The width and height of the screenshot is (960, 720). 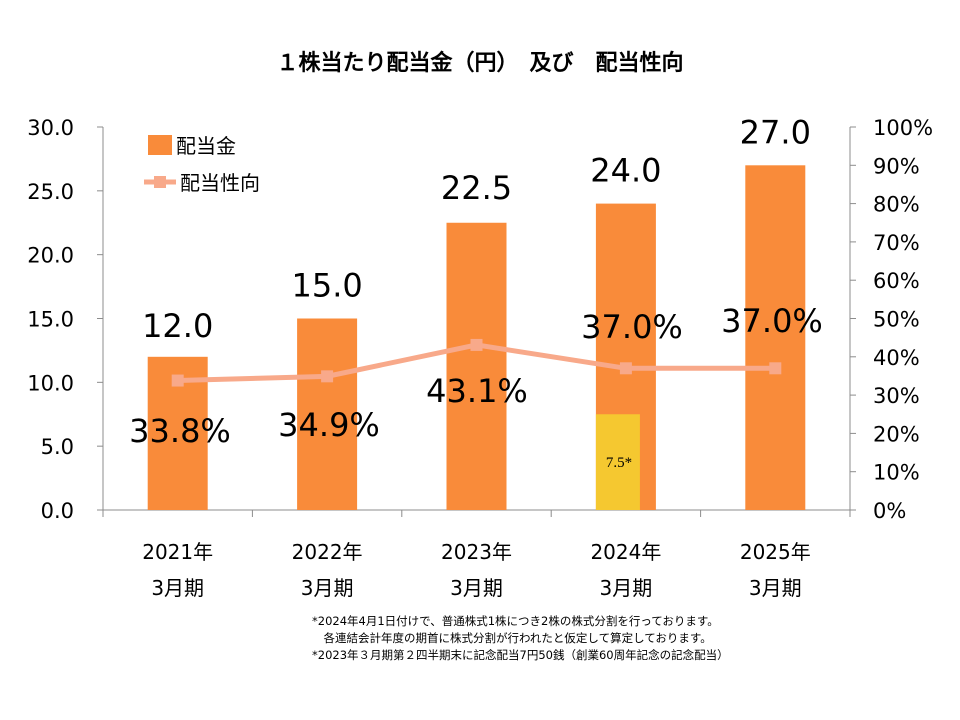 I want to click on legend-label-bar: 配当金, so click(x=206, y=146).